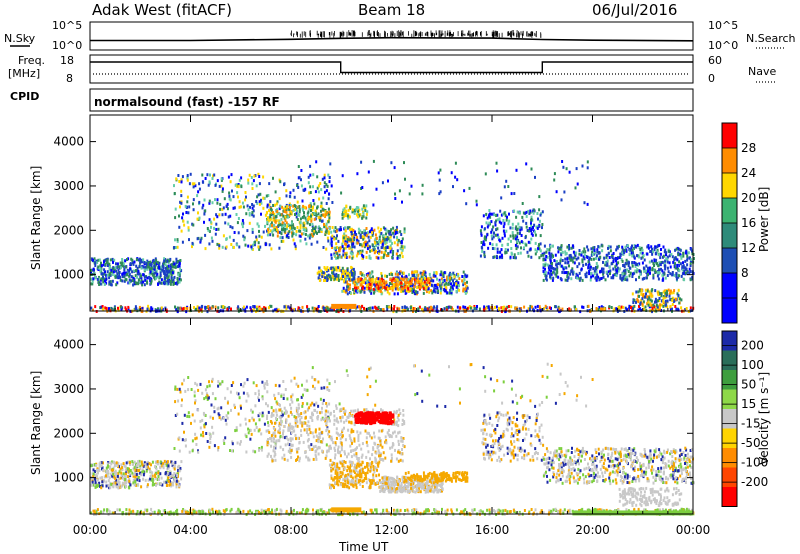 Image resolution: width=800 pixels, height=554 pixels. I want to click on colorbar-segment, so click(729, 135).